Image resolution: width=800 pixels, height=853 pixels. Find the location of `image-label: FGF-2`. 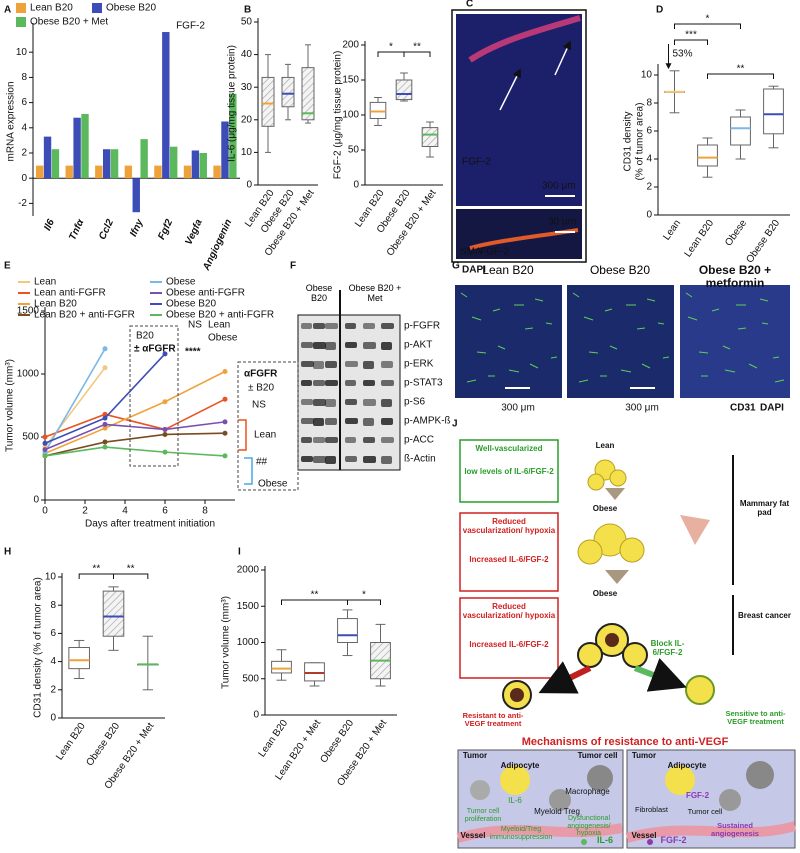

image-label: FGF-2 is located at coordinates (494, 252).